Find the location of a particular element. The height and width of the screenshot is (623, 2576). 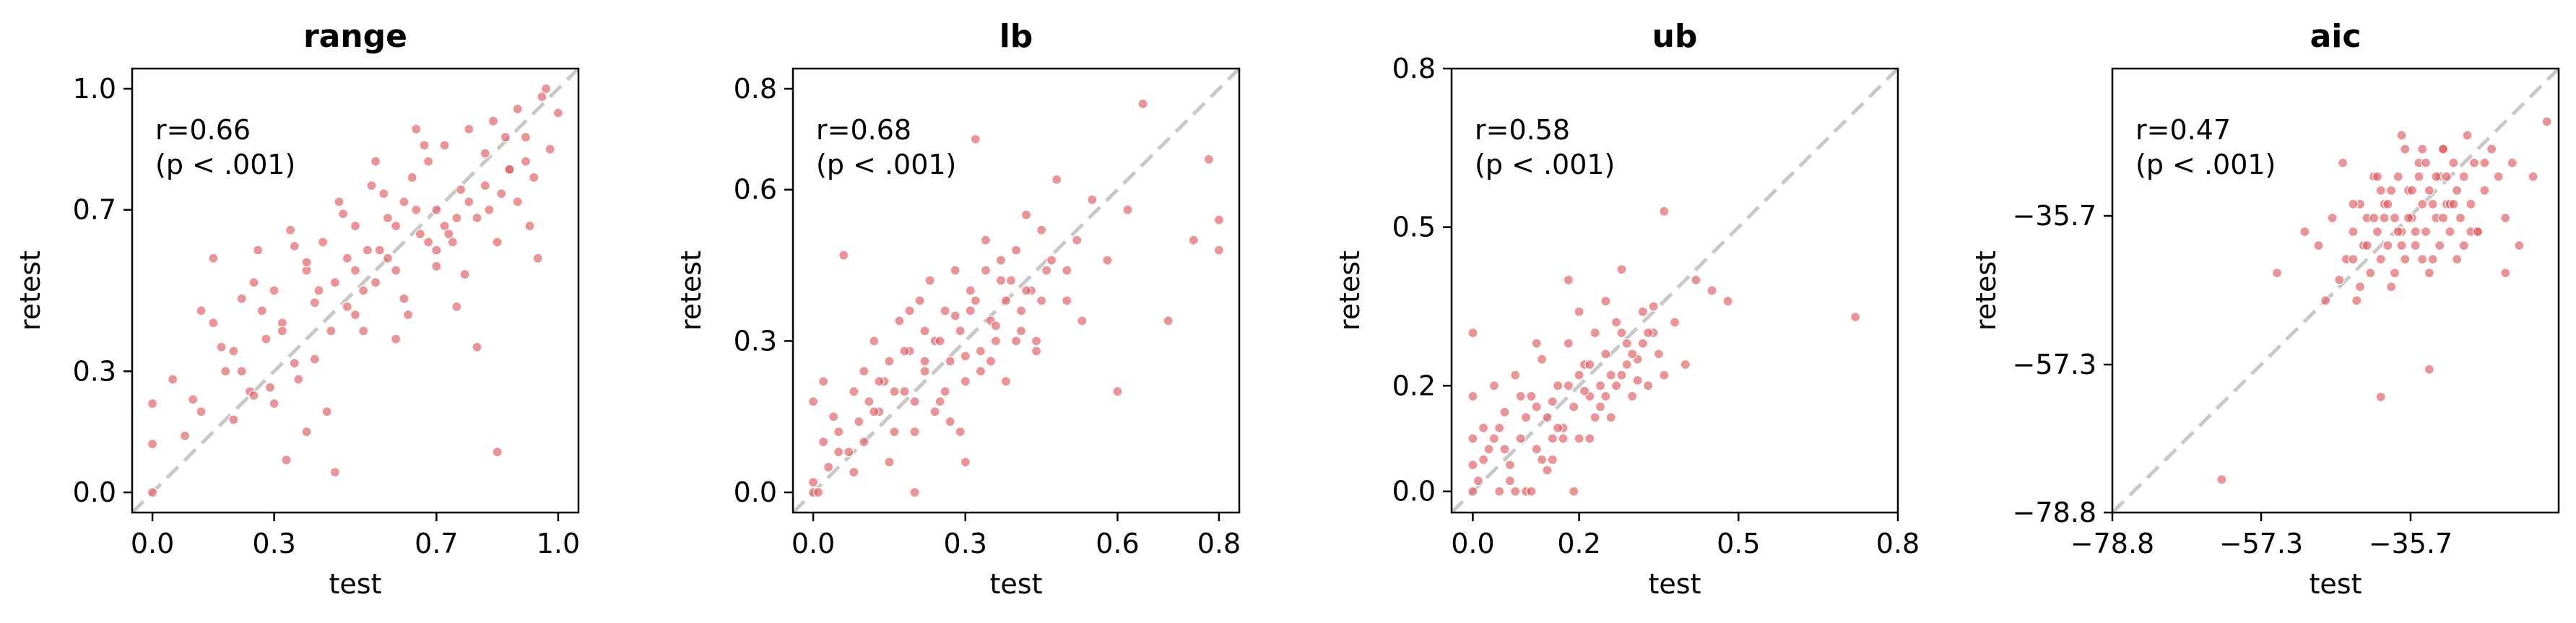

x-tick-label: 0.8 is located at coordinates (1219, 543).